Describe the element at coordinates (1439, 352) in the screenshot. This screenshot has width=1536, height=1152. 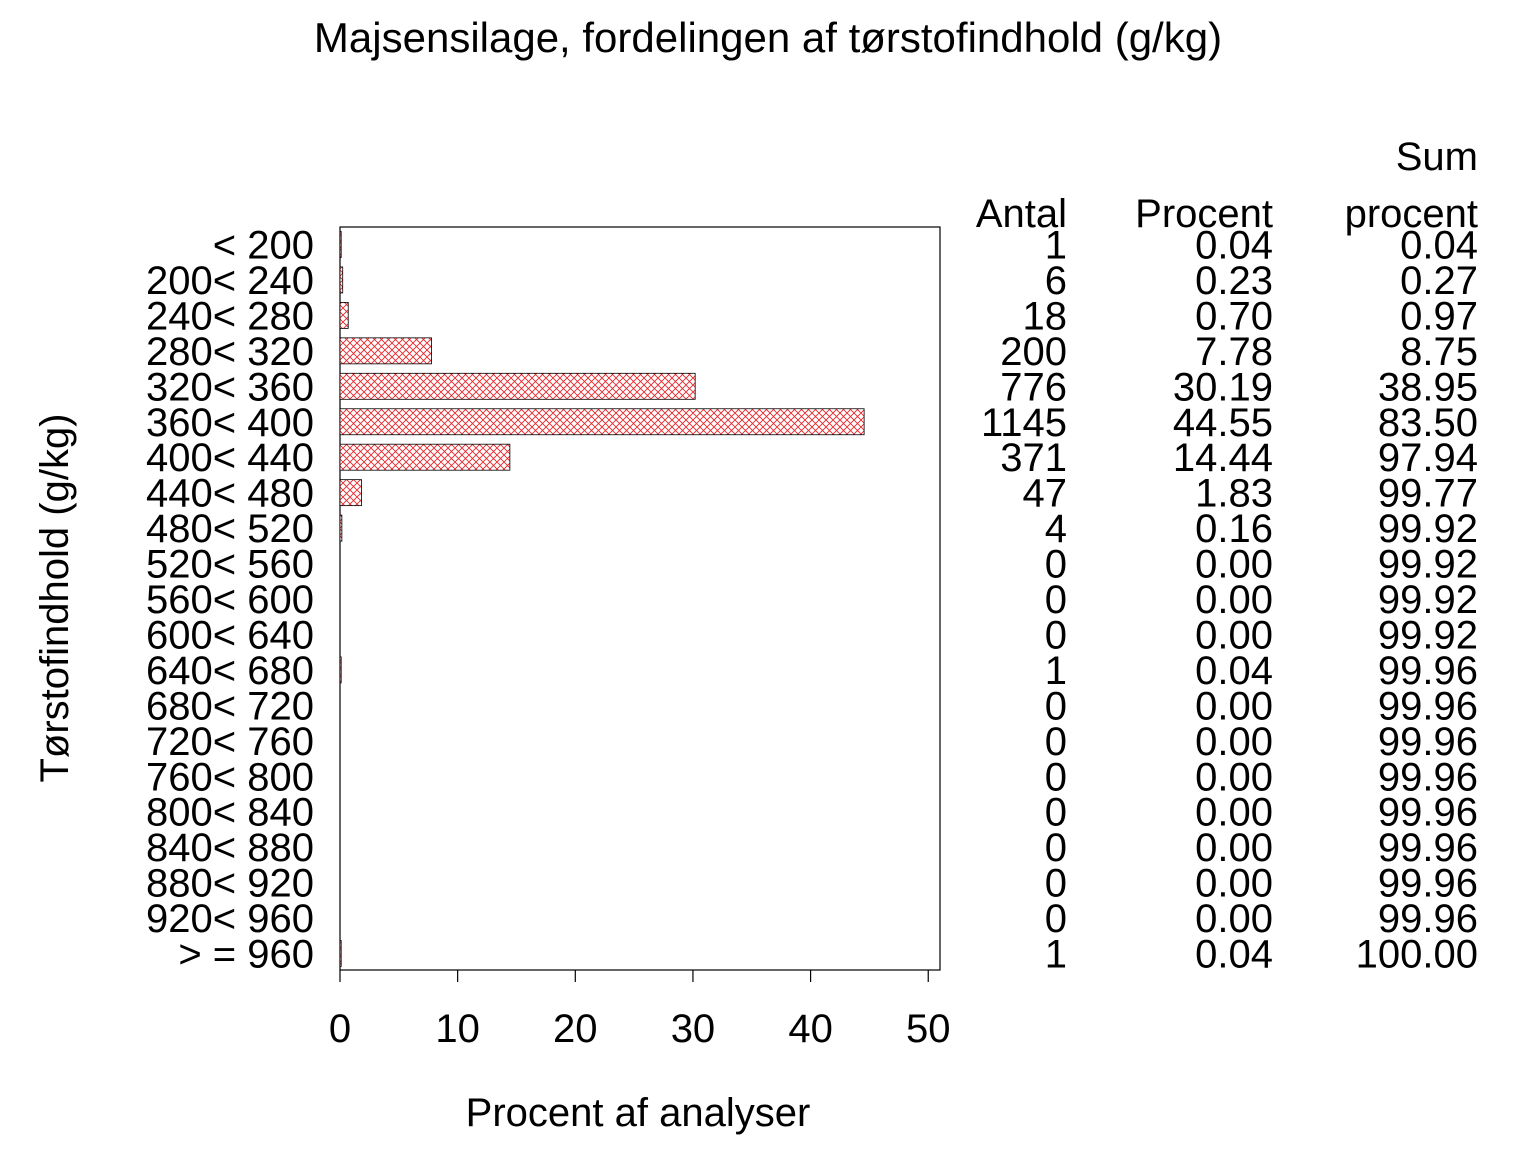
I see `table-cell-sum-procent: 8.75` at that location.